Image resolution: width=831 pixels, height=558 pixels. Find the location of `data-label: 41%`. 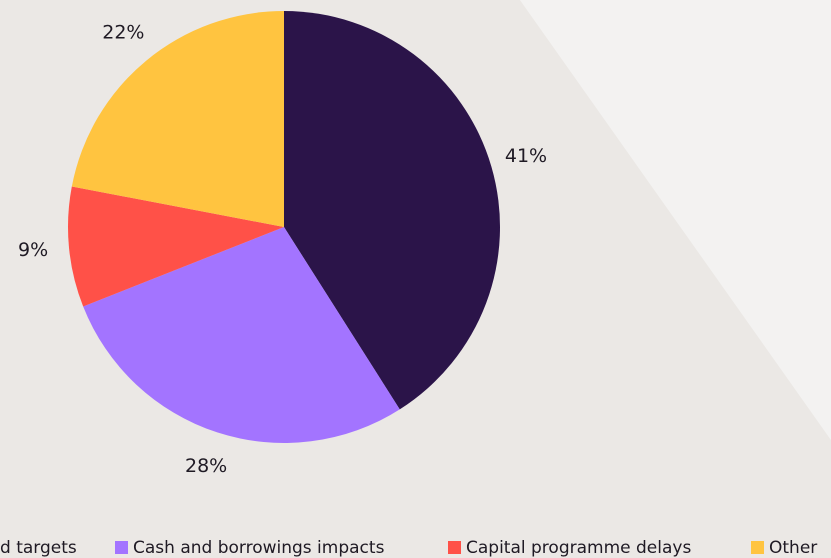

data-label: 41% is located at coordinates (526, 156).